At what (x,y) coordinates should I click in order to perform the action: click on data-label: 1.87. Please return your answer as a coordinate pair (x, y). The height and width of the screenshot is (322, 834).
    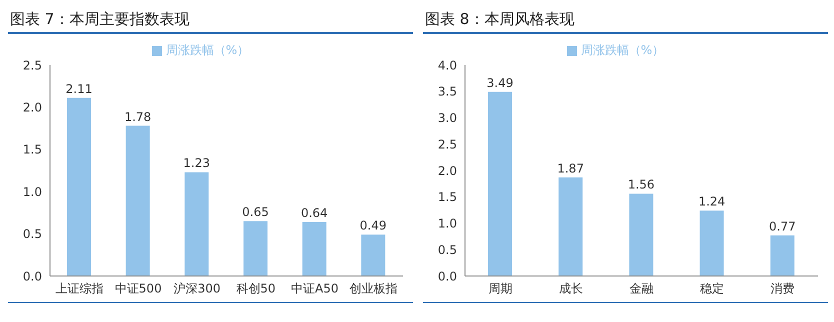
    Looking at the image, I should click on (570, 168).